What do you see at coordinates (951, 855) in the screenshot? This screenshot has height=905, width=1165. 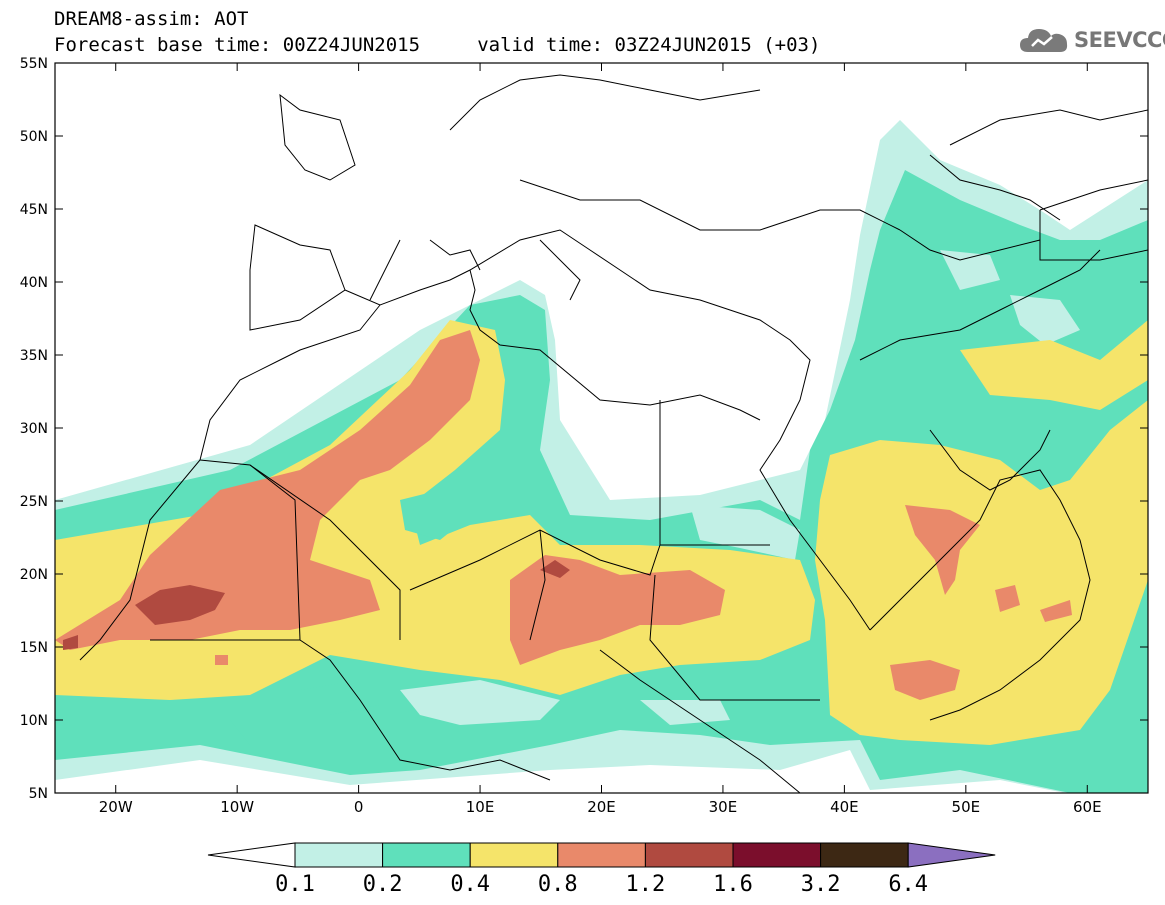 I see `colorbar-over-triangle` at bounding box center [951, 855].